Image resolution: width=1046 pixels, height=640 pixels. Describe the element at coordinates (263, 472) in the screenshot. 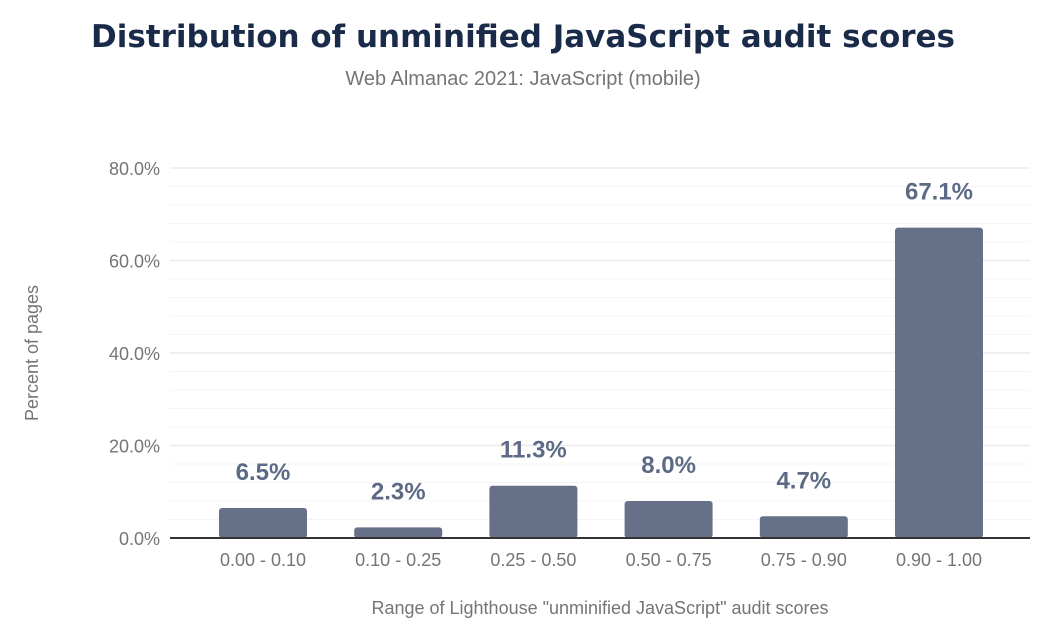

I see `data-label: 6.5%` at that location.